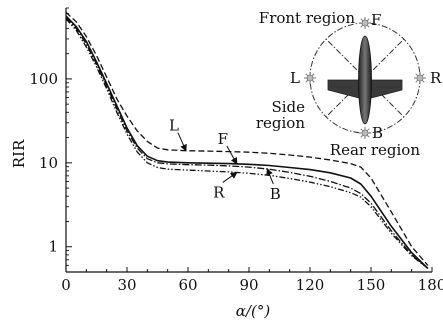 Image resolution: width=443 pixels, height=326 pixels. Describe the element at coordinates (230, 177) in the screenshot. I see `annotation-arrow-R` at that location.